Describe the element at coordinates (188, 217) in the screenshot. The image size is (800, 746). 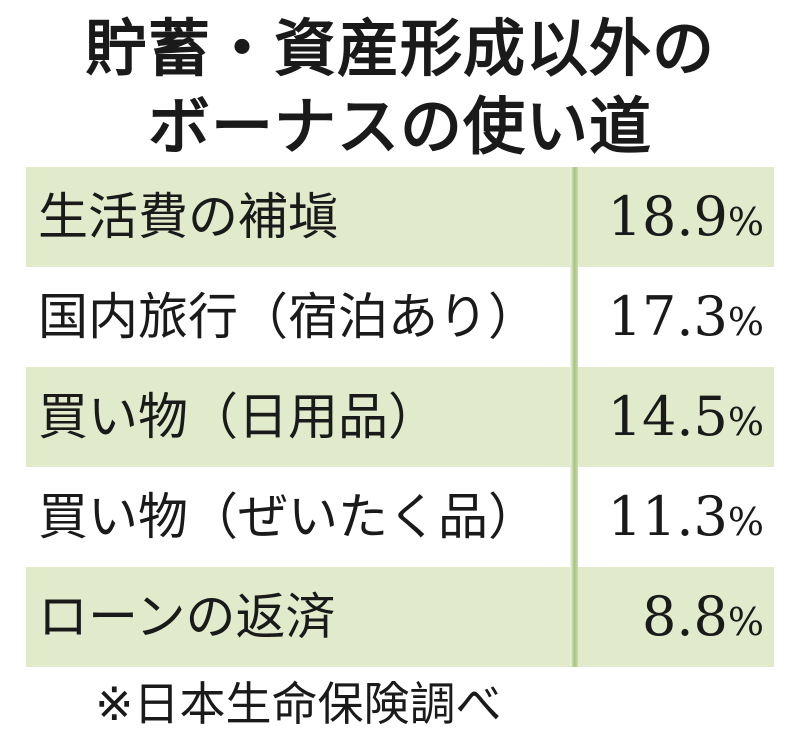
I see `row-label: 生活費の補塡` at that location.